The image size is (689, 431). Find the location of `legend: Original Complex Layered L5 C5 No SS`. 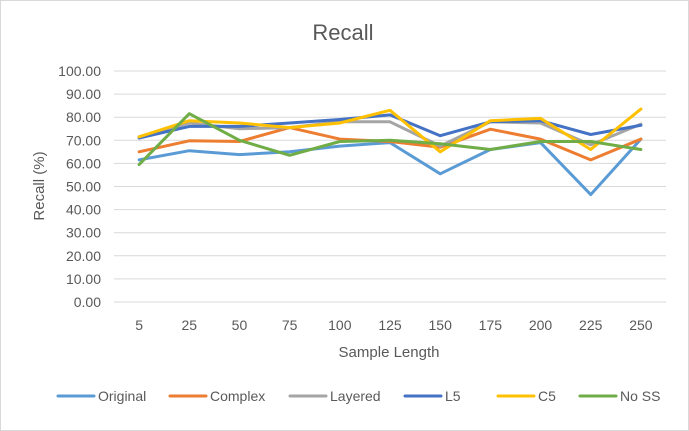

legend: Original Complex Layered L5 C5 No SS is located at coordinates (358, 396).